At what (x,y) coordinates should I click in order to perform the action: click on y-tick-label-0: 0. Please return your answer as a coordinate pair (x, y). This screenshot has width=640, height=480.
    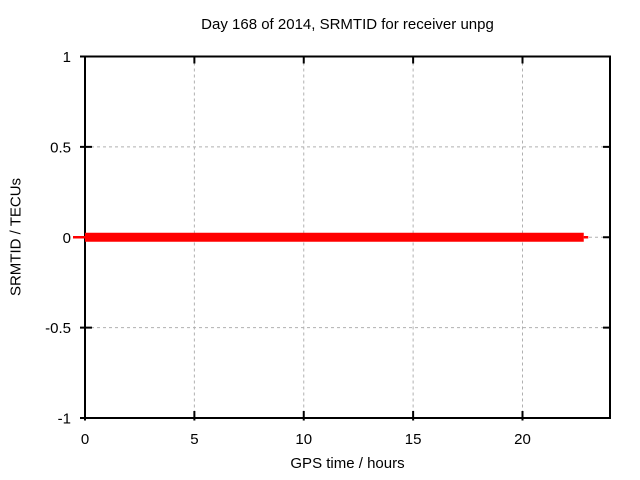
    Looking at the image, I should click on (67, 238).